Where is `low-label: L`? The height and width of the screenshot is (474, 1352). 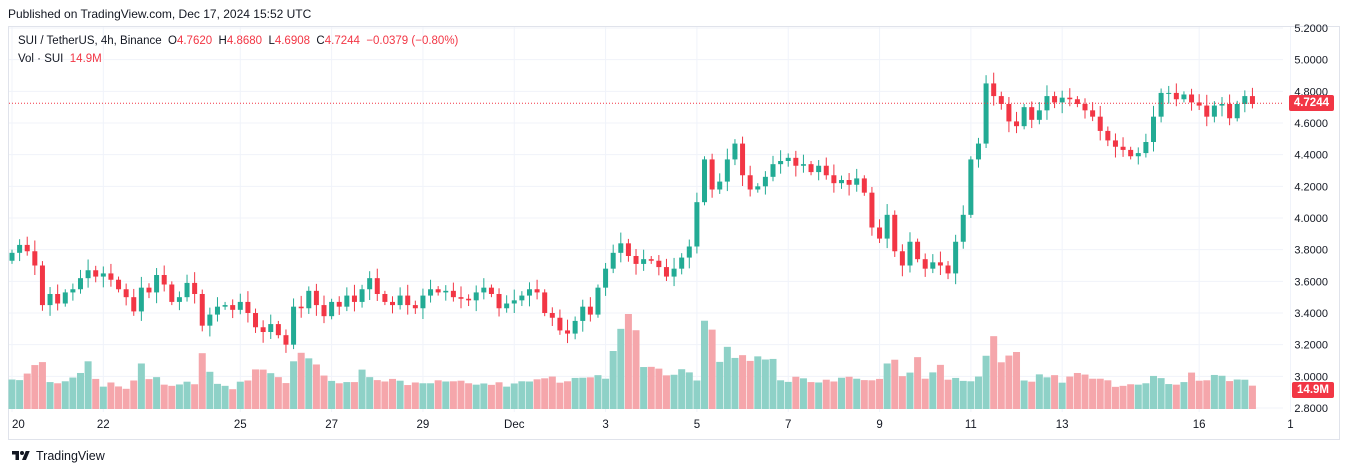
low-label: L is located at coordinates (271, 41).